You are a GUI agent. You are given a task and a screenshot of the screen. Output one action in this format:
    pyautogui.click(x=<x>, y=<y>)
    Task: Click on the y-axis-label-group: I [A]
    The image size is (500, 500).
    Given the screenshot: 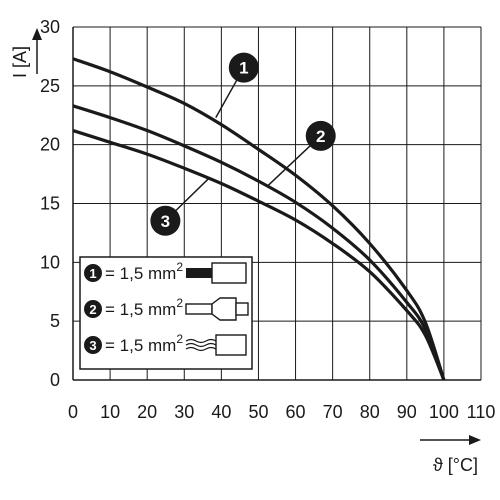 What is the action you would take?
    pyautogui.click(x=26, y=53)
    